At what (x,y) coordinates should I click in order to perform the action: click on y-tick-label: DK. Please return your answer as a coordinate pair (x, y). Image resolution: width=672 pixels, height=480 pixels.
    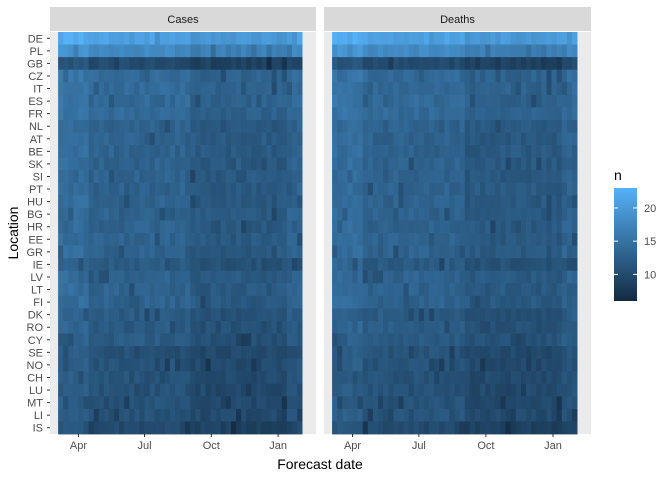
    Looking at the image, I should click on (36, 316).